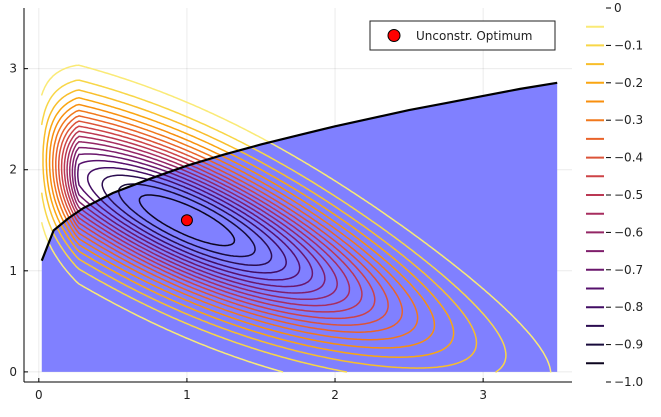  What do you see at coordinates (394, 35) in the screenshot?
I see `legend-marker-optimum` at bounding box center [394, 35].